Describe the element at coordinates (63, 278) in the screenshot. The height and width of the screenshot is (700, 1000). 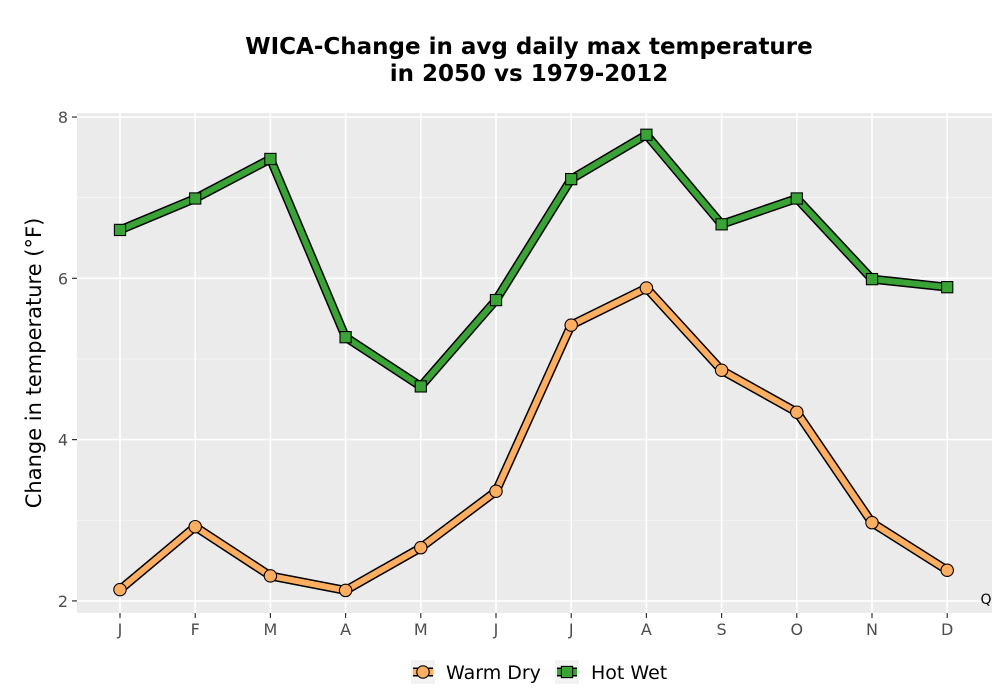
I see `y-tick-label: 6` at that location.